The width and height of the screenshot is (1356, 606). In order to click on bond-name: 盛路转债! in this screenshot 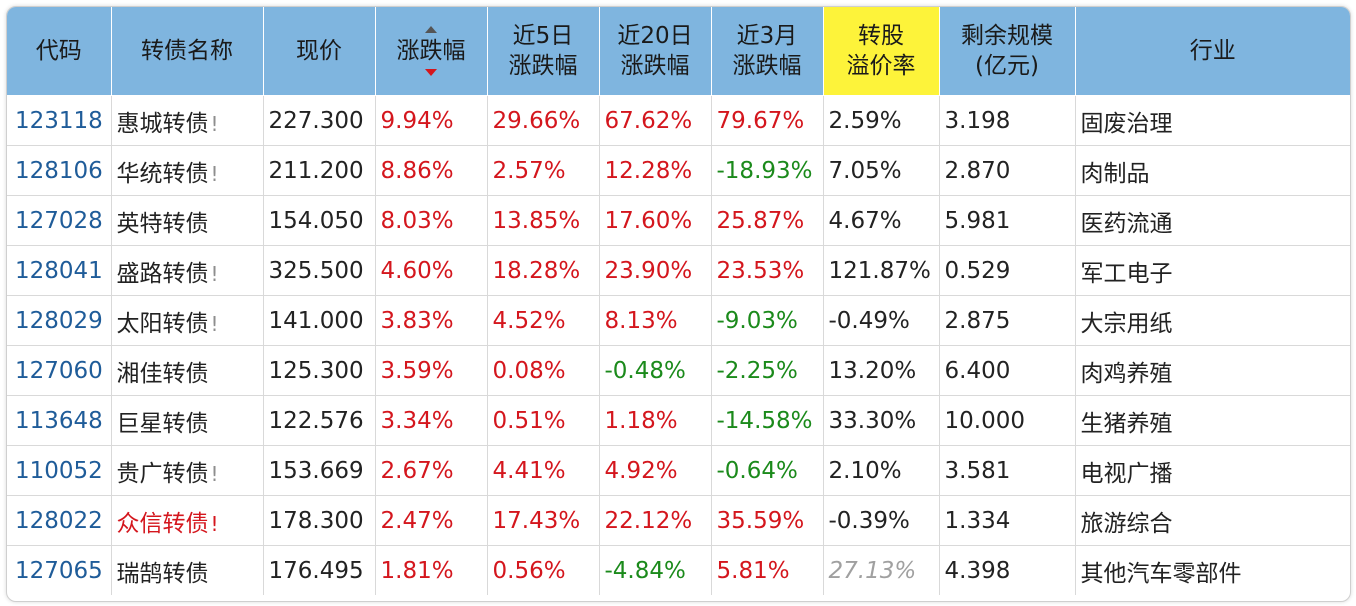, I will do `click(187, 270)`.